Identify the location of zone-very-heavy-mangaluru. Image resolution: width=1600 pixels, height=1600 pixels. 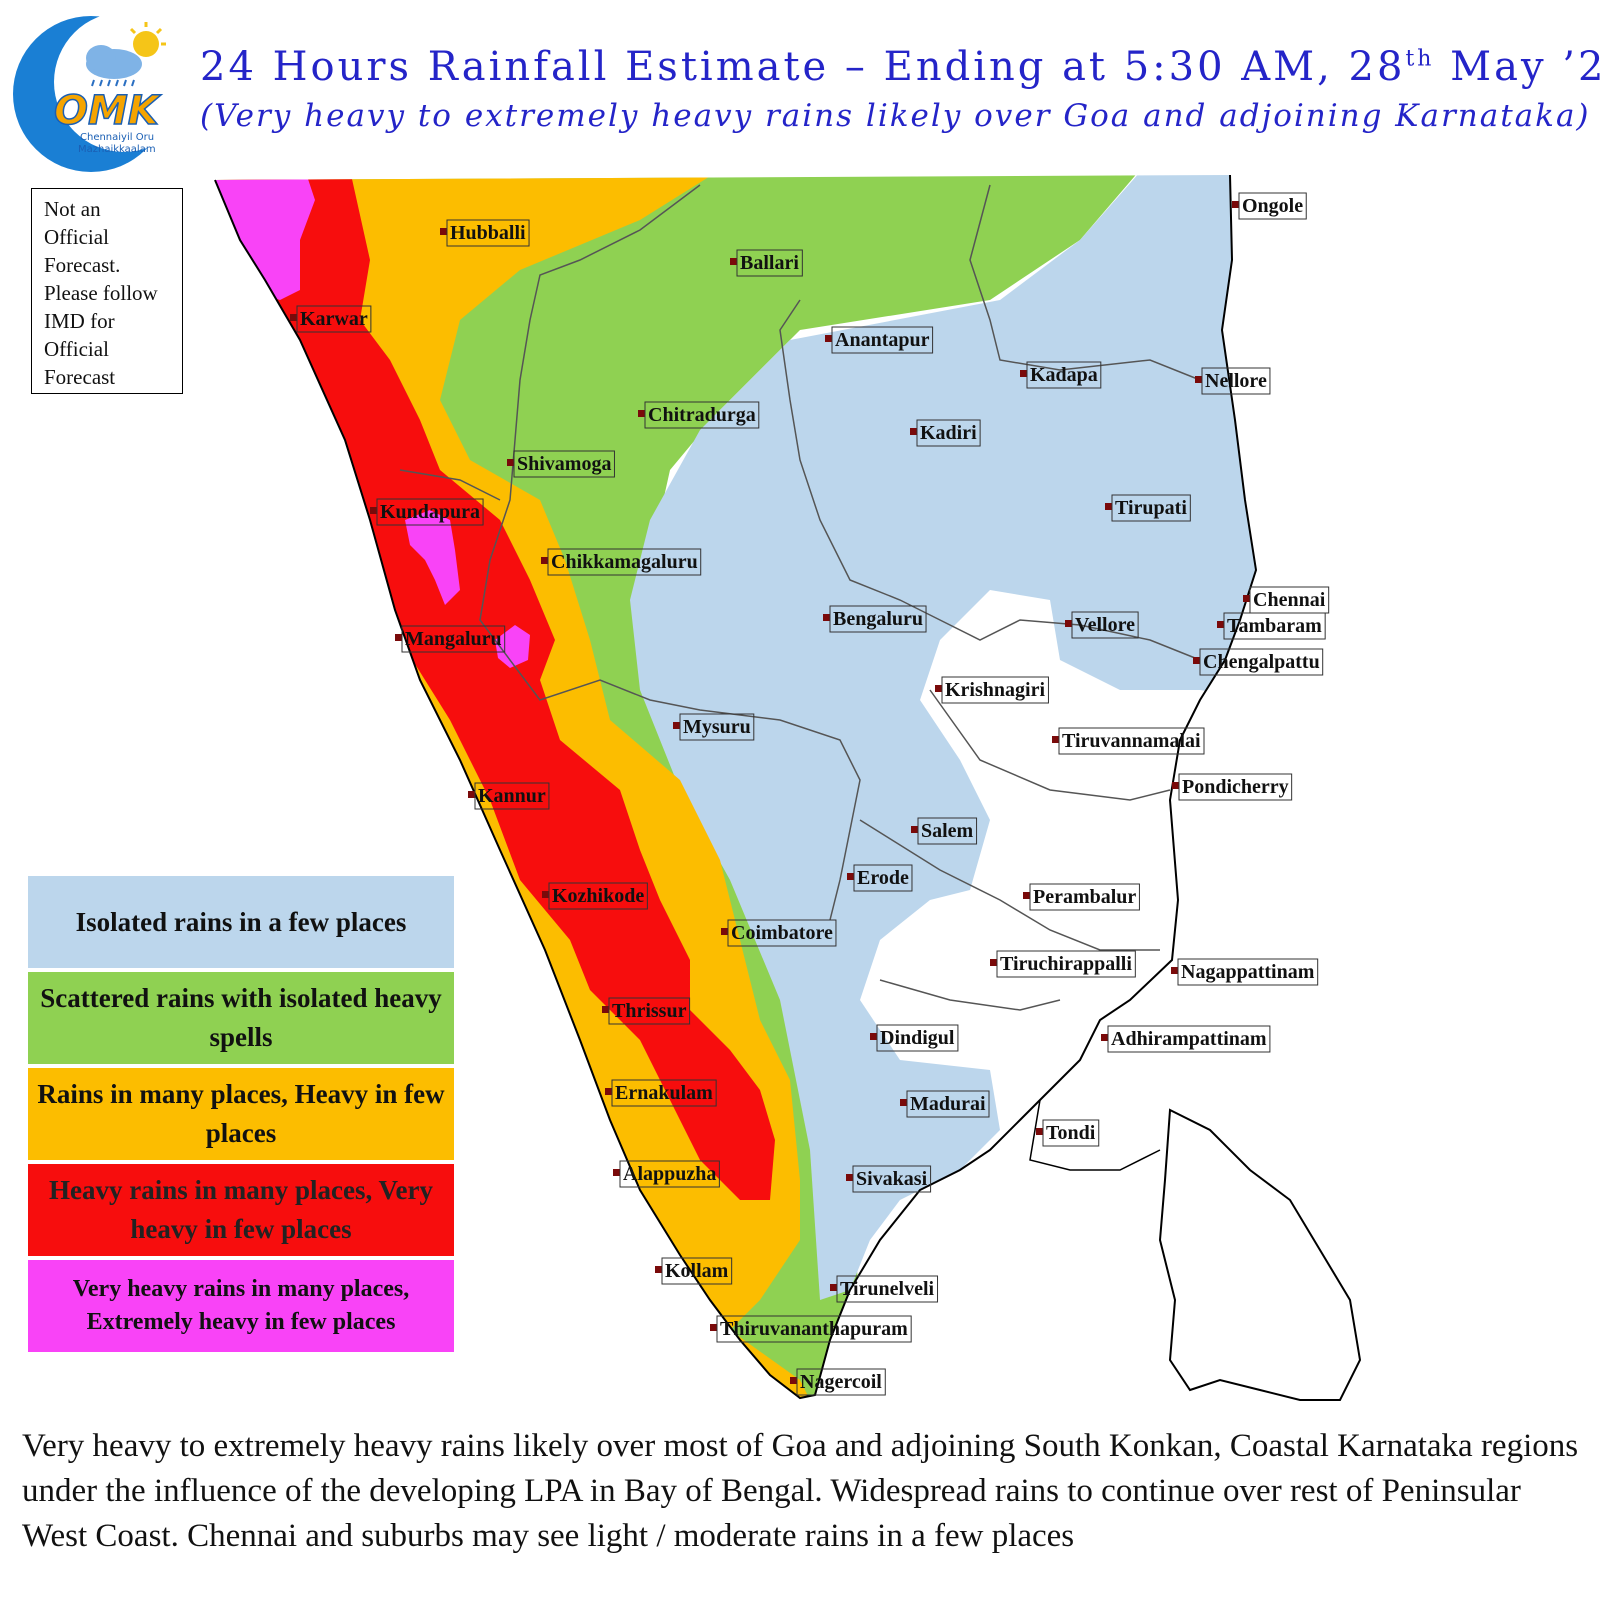
(512, 646).